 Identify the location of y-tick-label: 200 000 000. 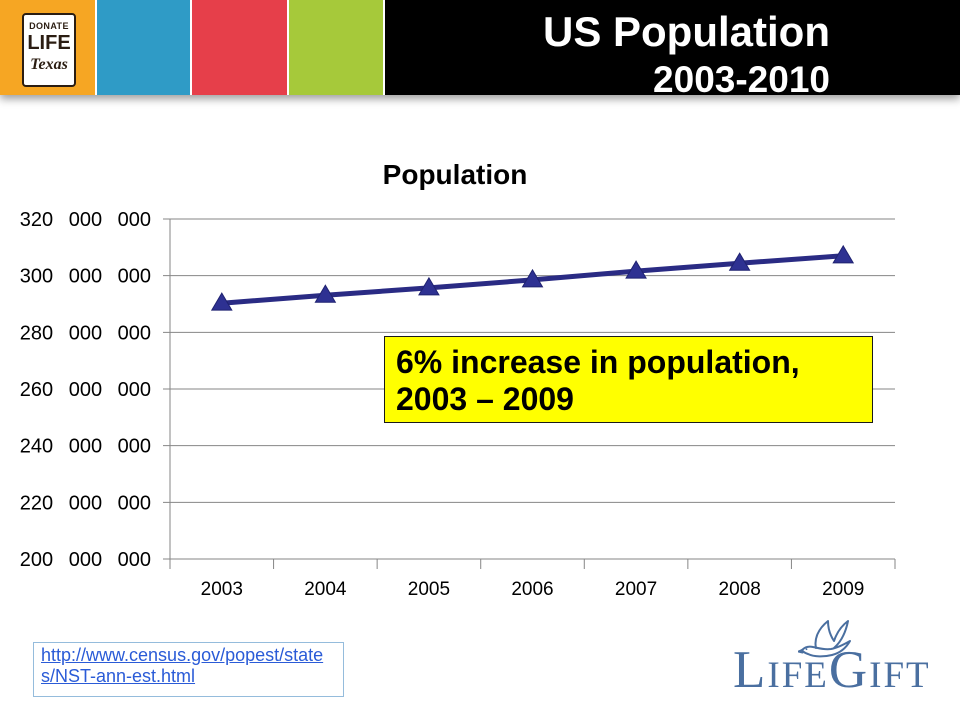
(85, 560).